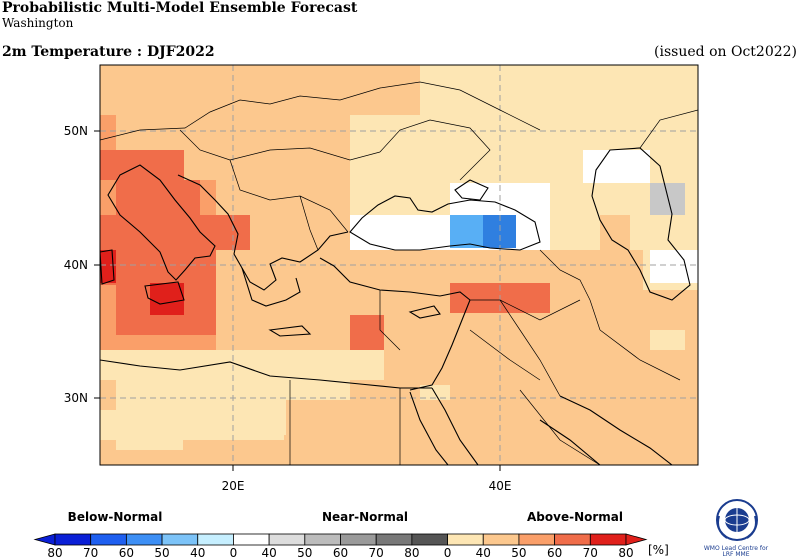  What do you see at coordinates (500, 486) in the screenshot?
I see `lon-label-40e: 40E` at bounding box center [500, 486].